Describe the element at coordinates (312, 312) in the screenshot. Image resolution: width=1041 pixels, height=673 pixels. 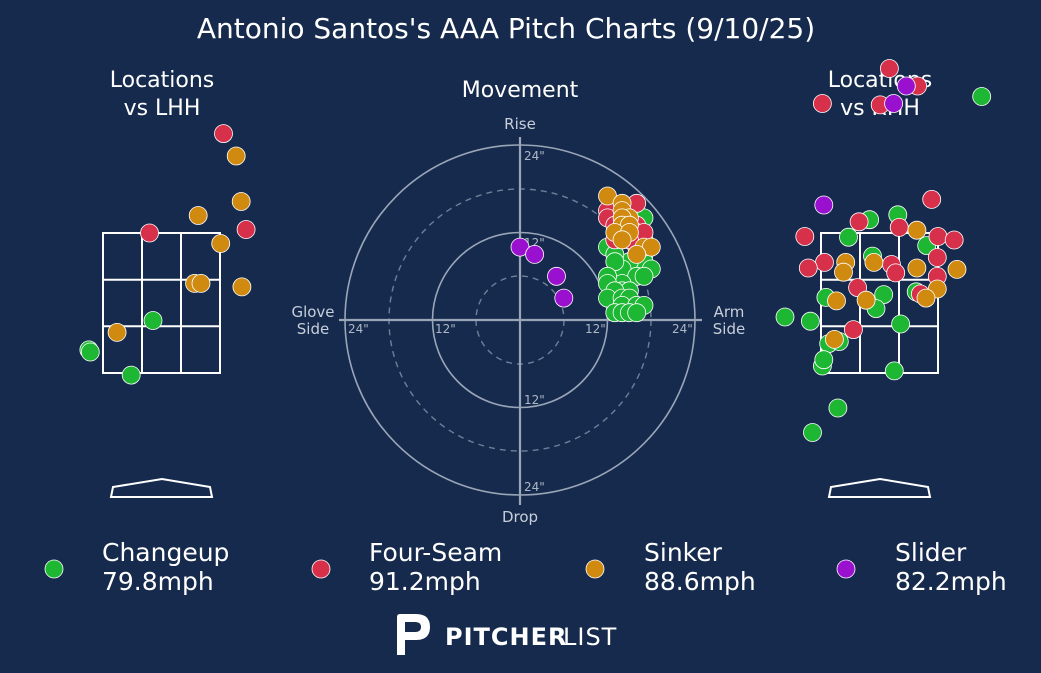
I see `axis-label-glove-1: Glove` at that location.